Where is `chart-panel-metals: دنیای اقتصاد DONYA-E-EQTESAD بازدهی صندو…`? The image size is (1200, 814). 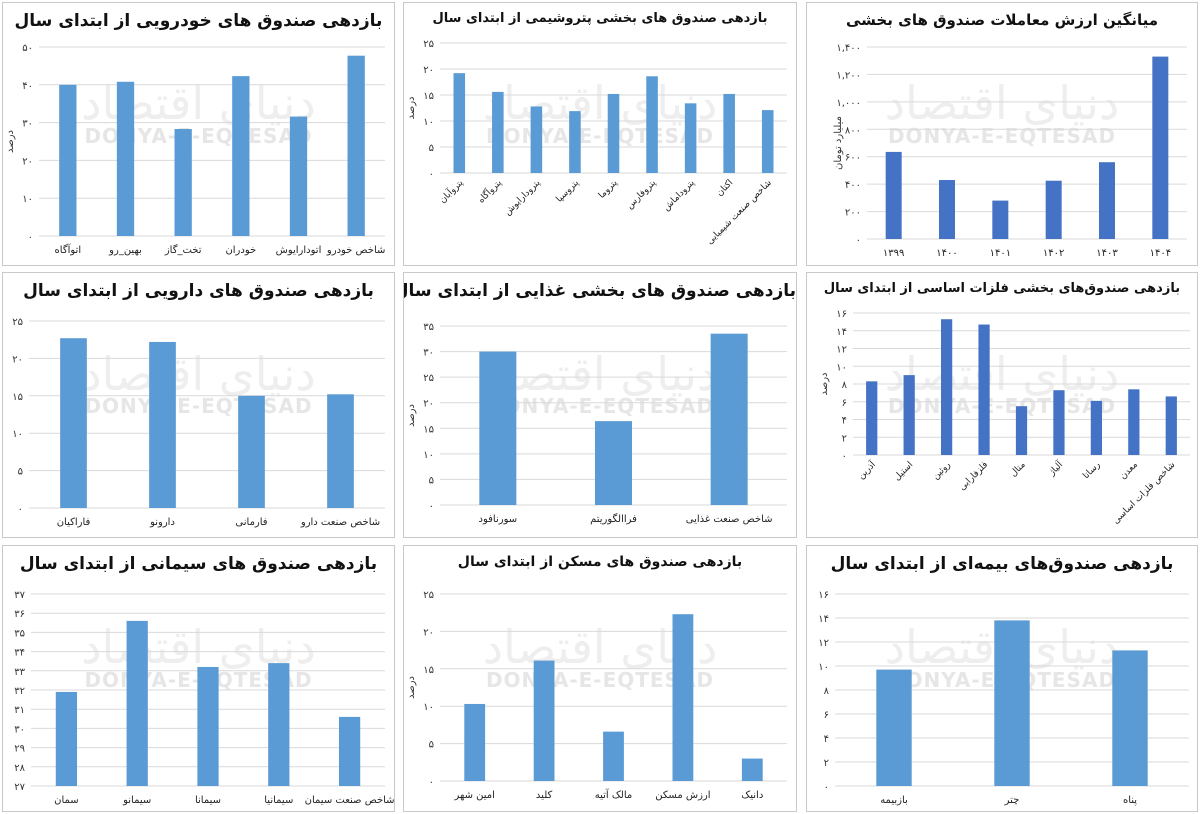 chart-panel-metals: دنیای اقتصاد DONYA-E-EQTESAD بازدهی صندو… is located at coordinates (1002, 405).